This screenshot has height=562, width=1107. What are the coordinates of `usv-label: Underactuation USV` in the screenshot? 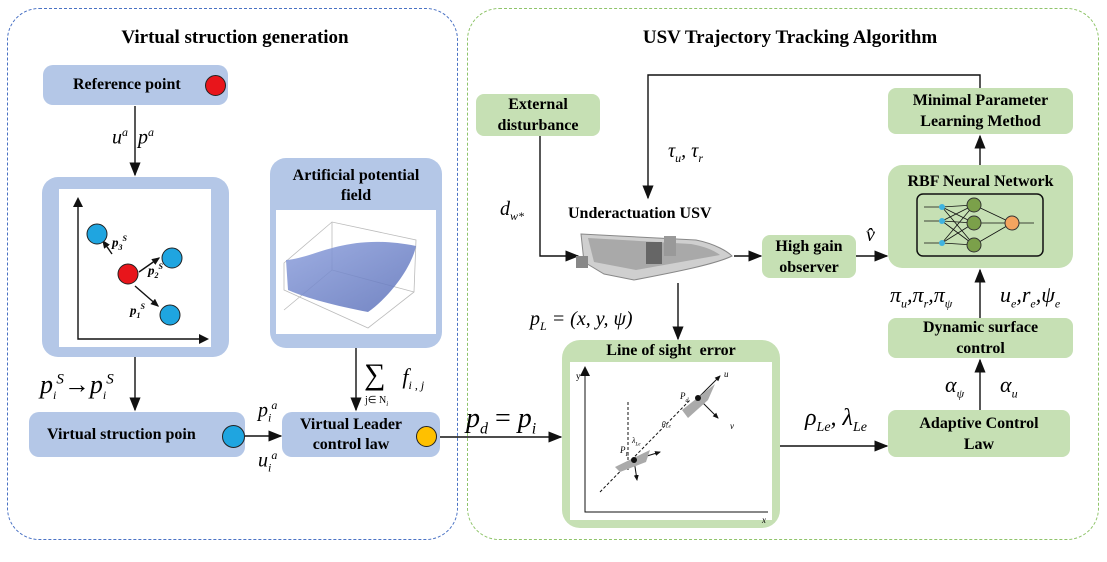 It's located at (640, 213).